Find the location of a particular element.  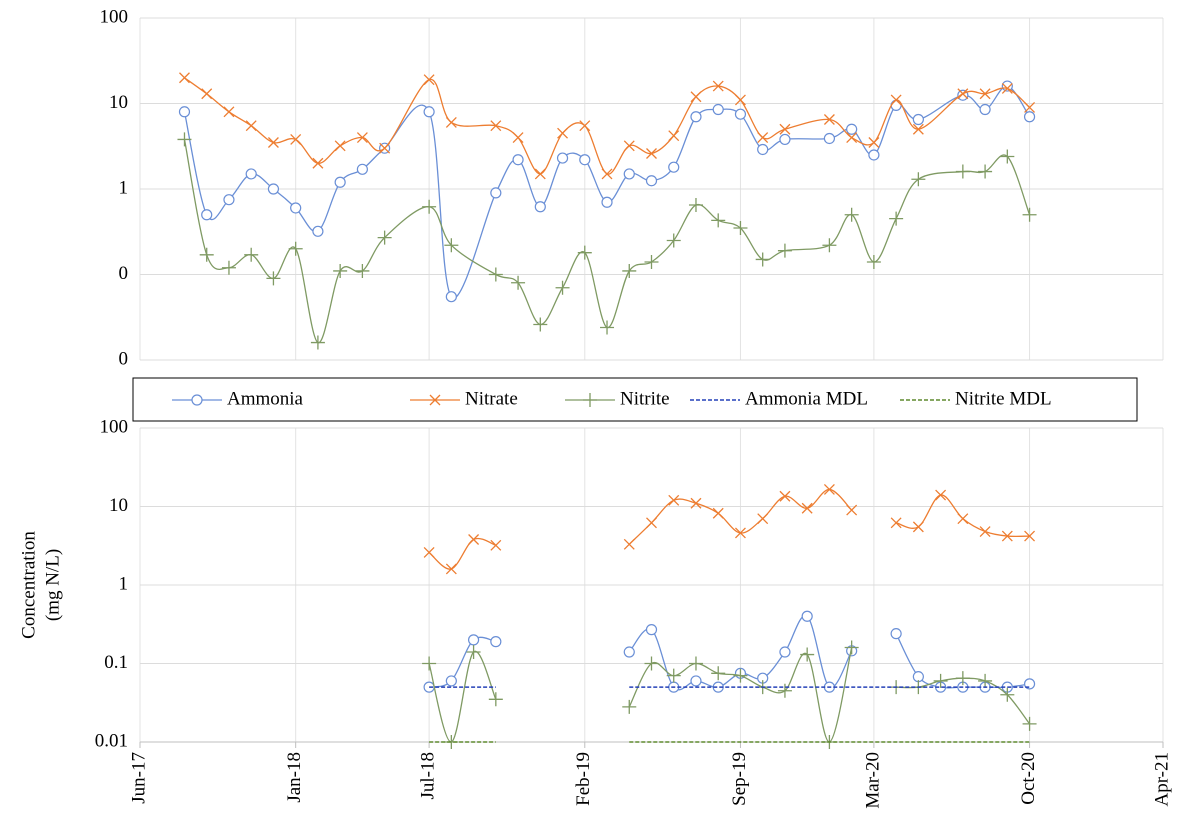

y-tick-label: 100 is located at coordinates (114, 426).